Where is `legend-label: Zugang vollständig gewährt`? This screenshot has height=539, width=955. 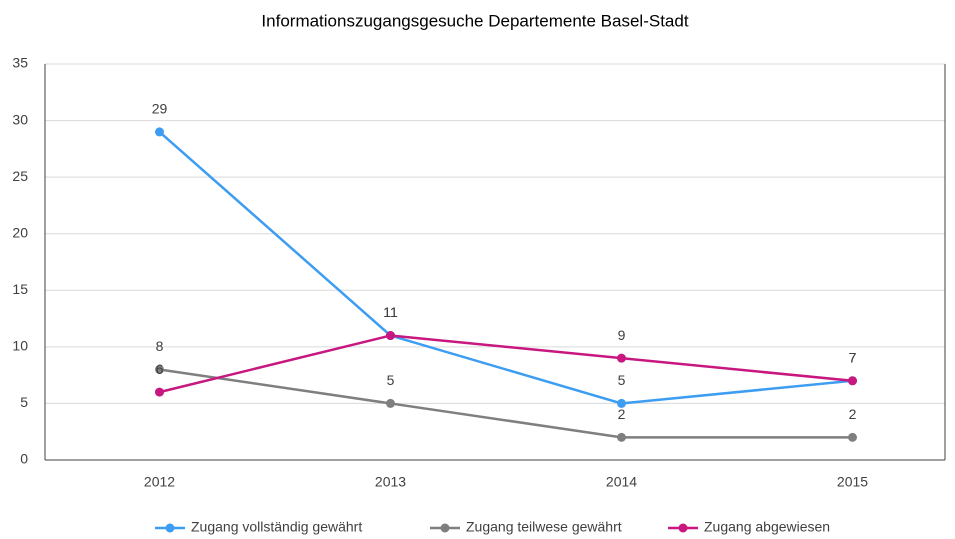
legend-label: Zugang vollständig gewährt is located at coordinates (276, 527).